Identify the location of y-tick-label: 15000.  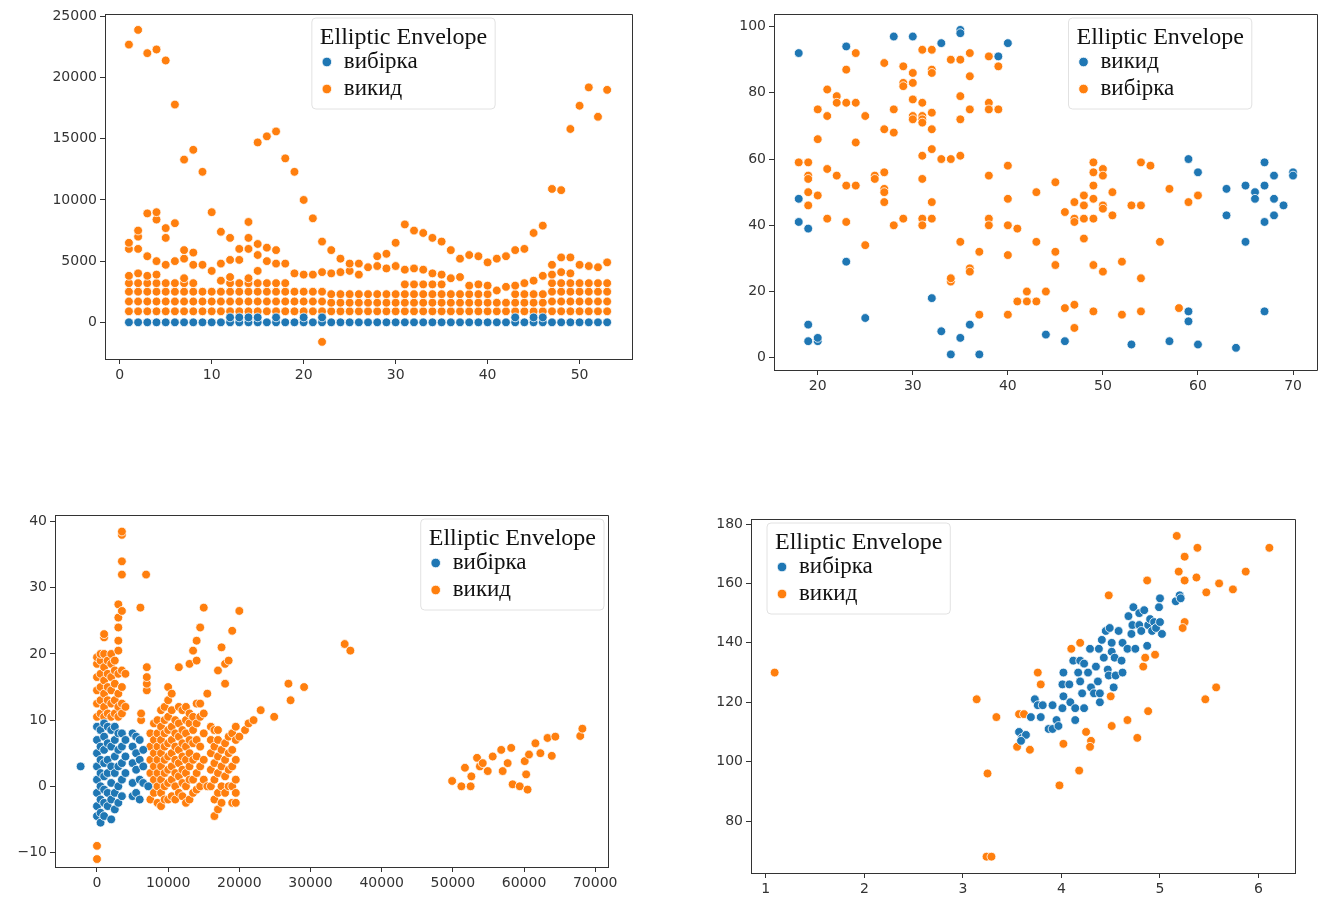
(74, 137).